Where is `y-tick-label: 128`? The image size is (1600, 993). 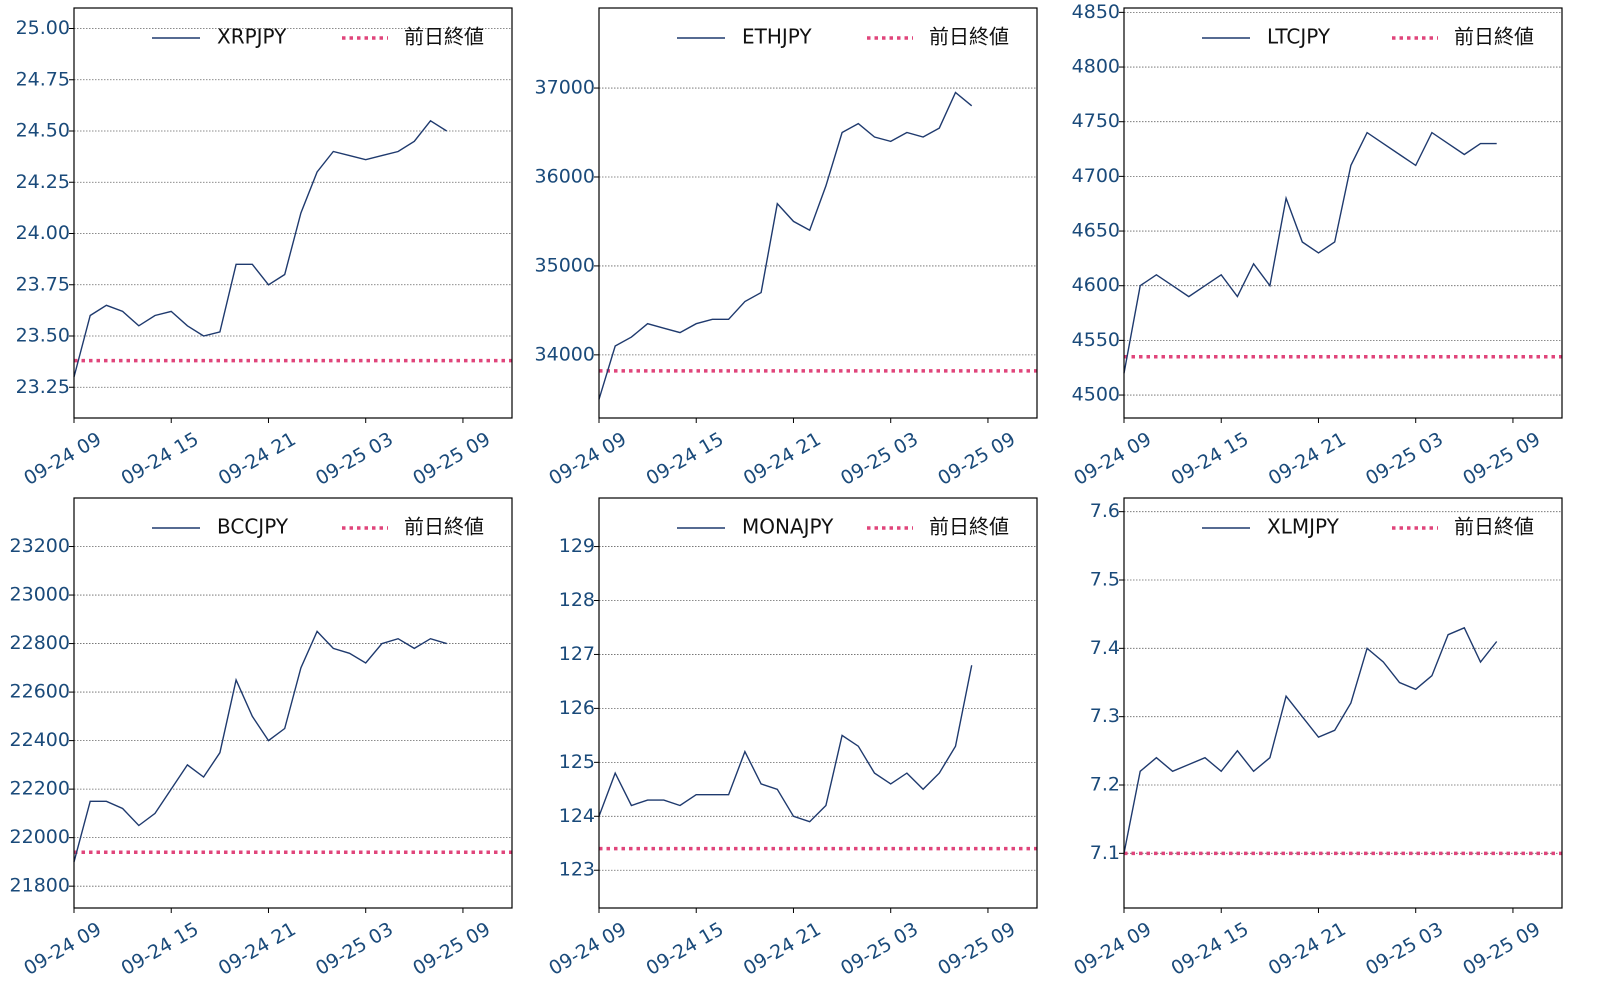
y-tick-label: 128 is located at coordinates (577, 600).